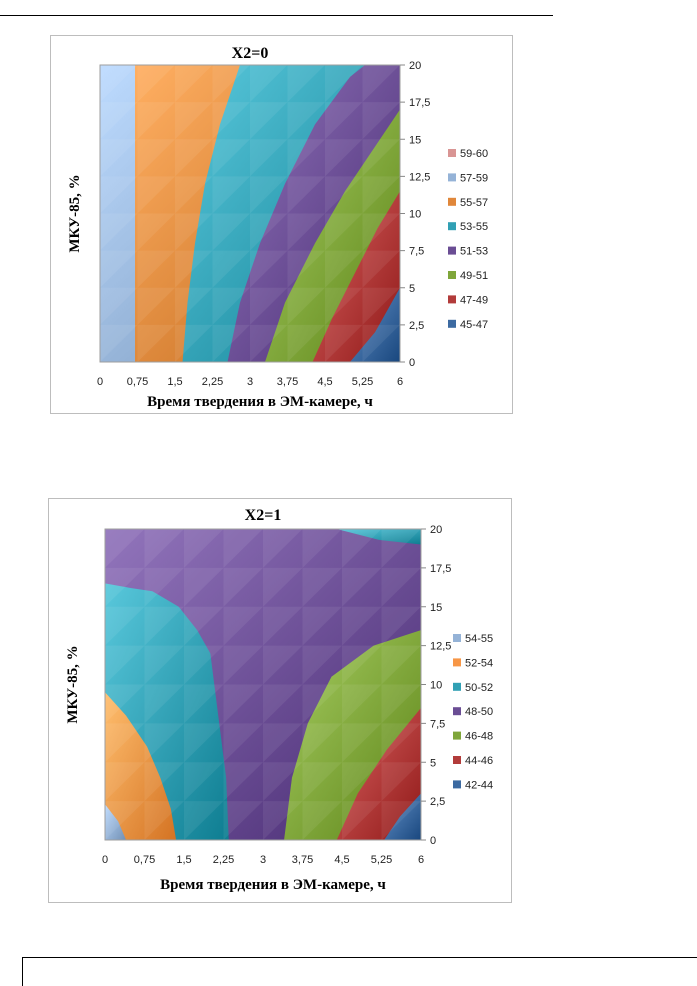 This screenshot has width=697, height=986. I want to click on chart-title: X2=1, so click(263, 515).